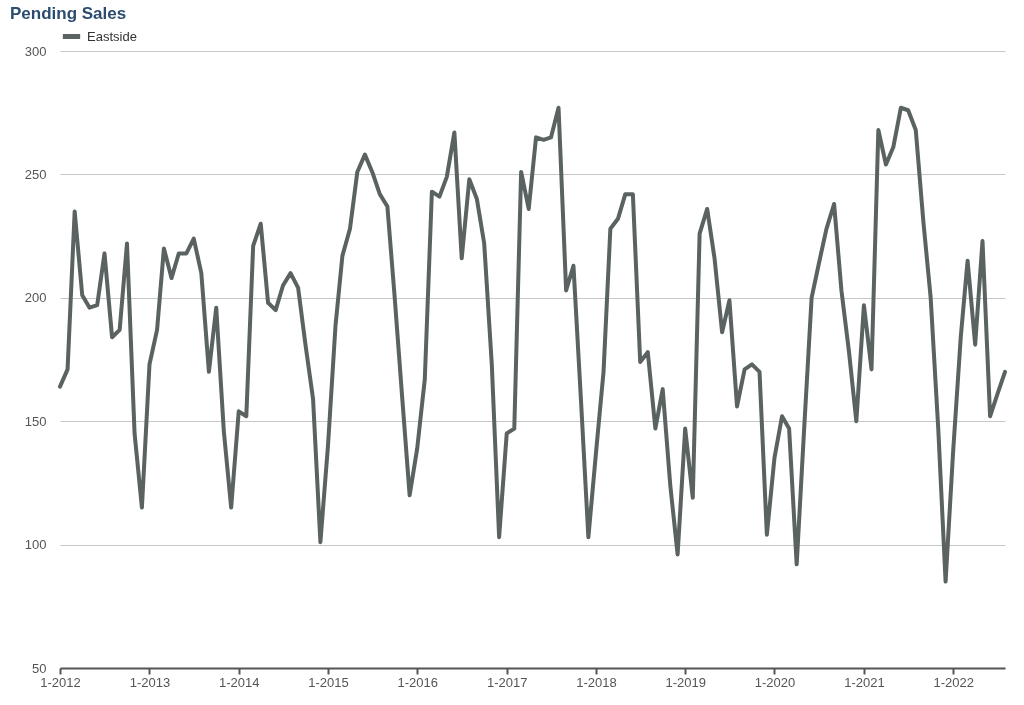 This screenshot has height=705, width=1024. What do you see at coordinates (150, 682) in the screenshot?
I see `x-tick-label: 1-2013` at bounding box center [150, 682].